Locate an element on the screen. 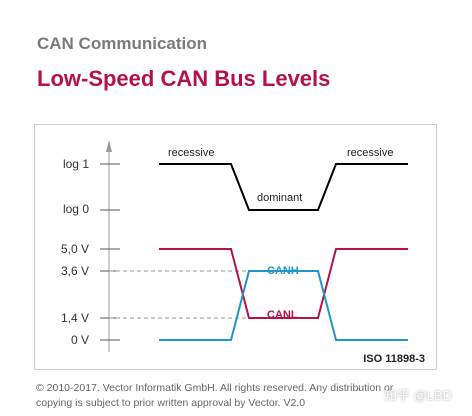 This screenshot has height=416, width=472. logic-level-trace is located at coordinates (283, 187).